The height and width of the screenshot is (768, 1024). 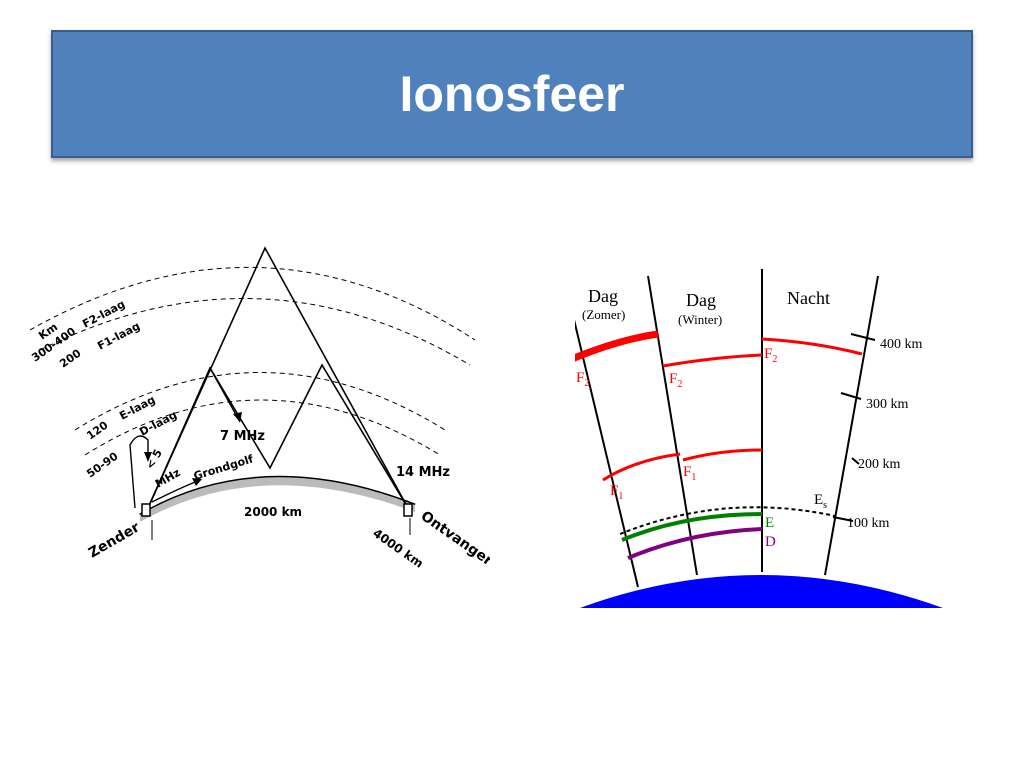 I want to click on d-layer-label: D-laag, so click(x=158, y=423).